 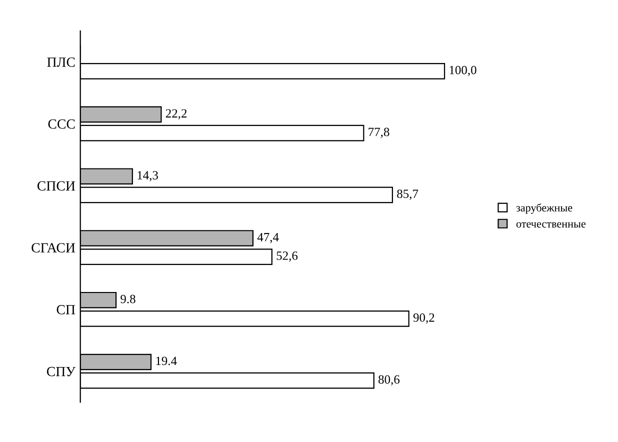 What do you see at coordinates (56, 186) in the screenshot?
I see `y-tick-label: СПСИ` at bounding box center [56, 186].